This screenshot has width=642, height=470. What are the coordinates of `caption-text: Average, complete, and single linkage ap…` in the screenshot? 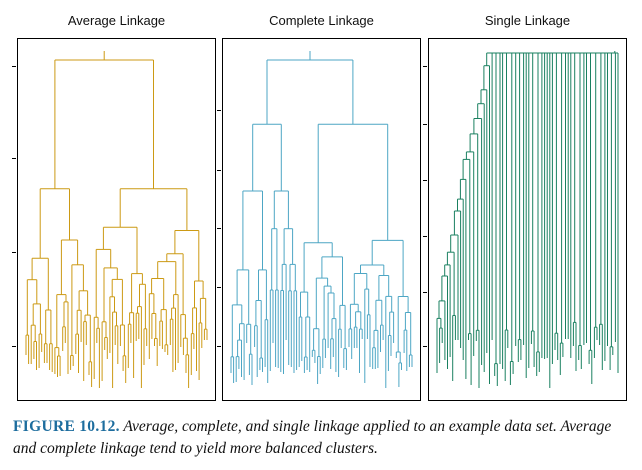 It's located at (312, 437).